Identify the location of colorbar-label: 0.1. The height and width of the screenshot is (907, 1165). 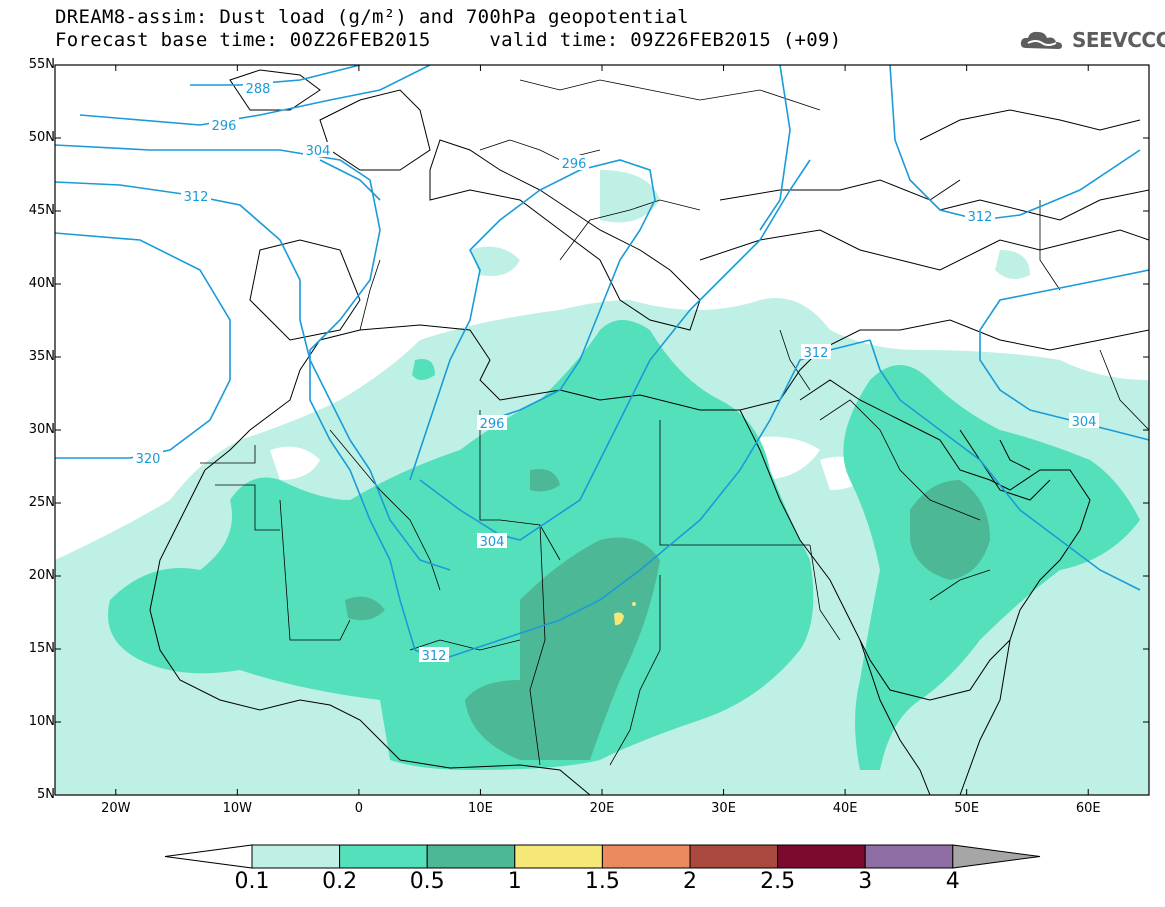
(252, 881).